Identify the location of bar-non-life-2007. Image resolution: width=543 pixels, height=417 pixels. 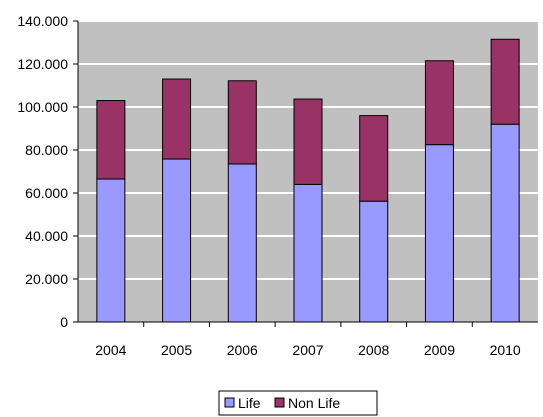
(308, 141).